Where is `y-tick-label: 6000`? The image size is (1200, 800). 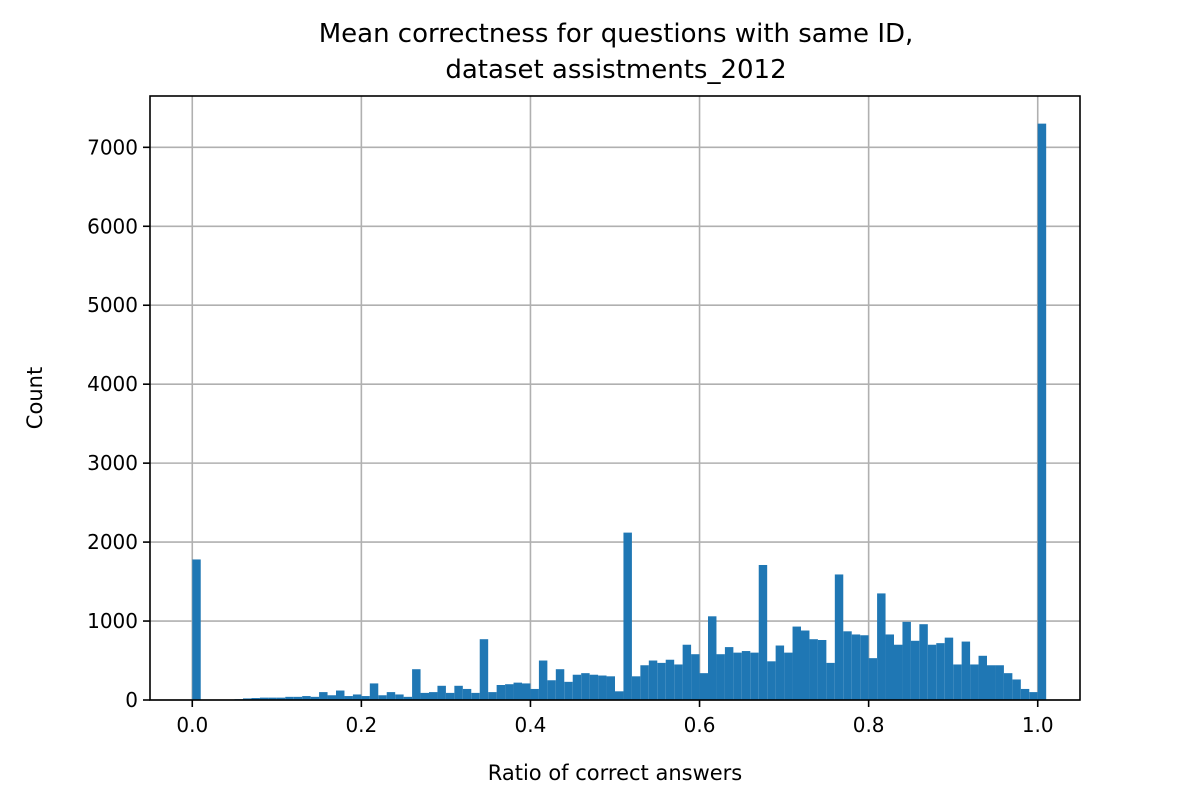
y-tick-label: 6000 is located at coordinates (112, 226).